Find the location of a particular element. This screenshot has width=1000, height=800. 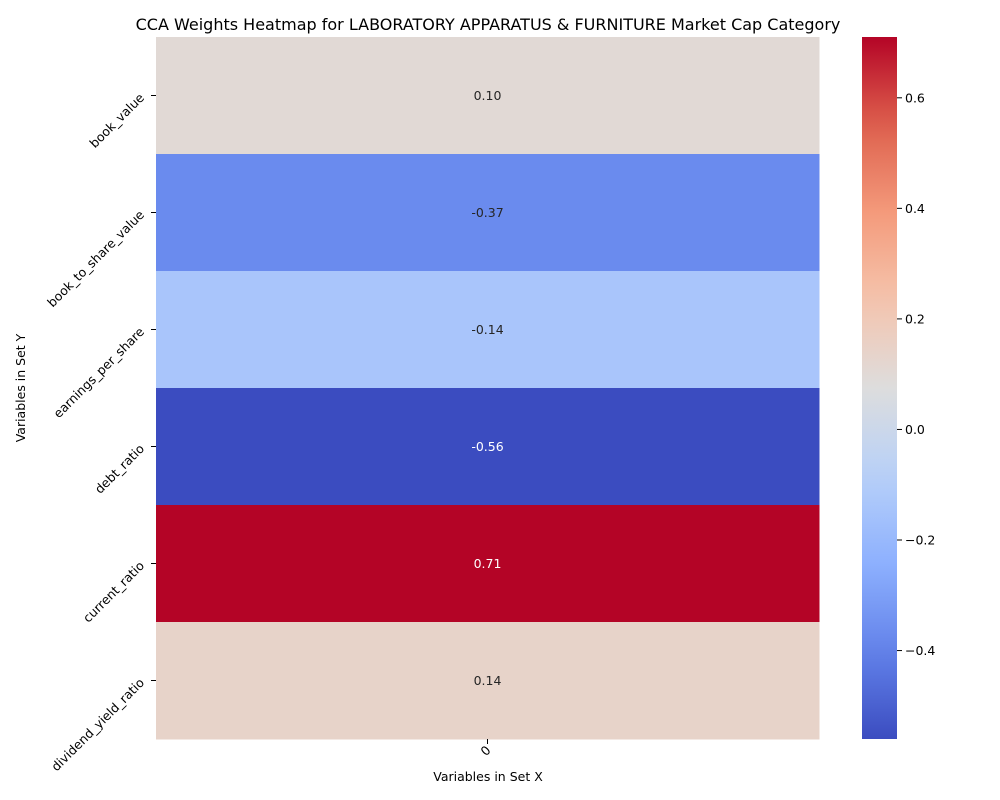

colorbar-tick-label: 0.2 is located at coordinates (915, 318).